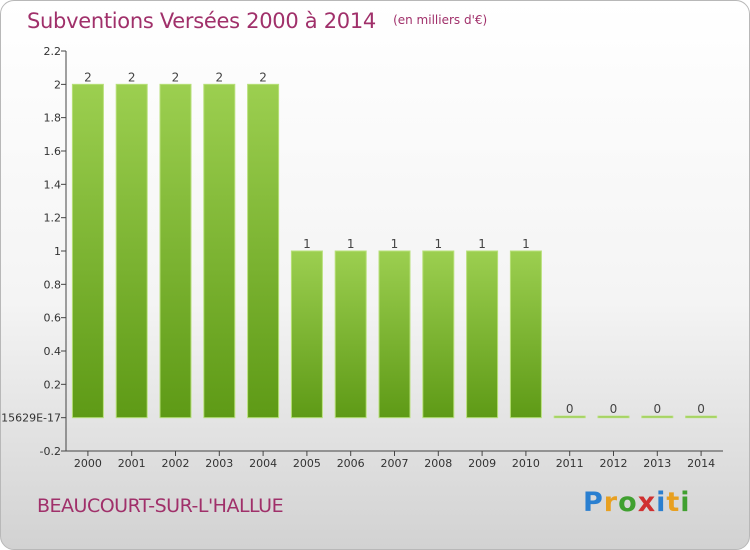 This screenshot has width=750, height=550. Describe the element at coordinates (350, 334) in the screenshot. I see `bar-2006` at that location.